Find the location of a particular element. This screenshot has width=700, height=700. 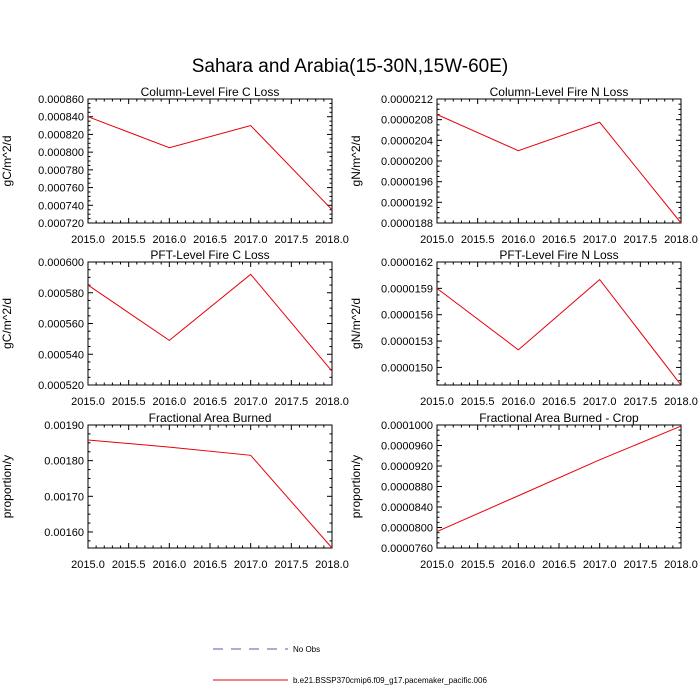

figure-title: Sahara and Arabia(15-30N,15W-60E) is located at coordinates (350, 66).